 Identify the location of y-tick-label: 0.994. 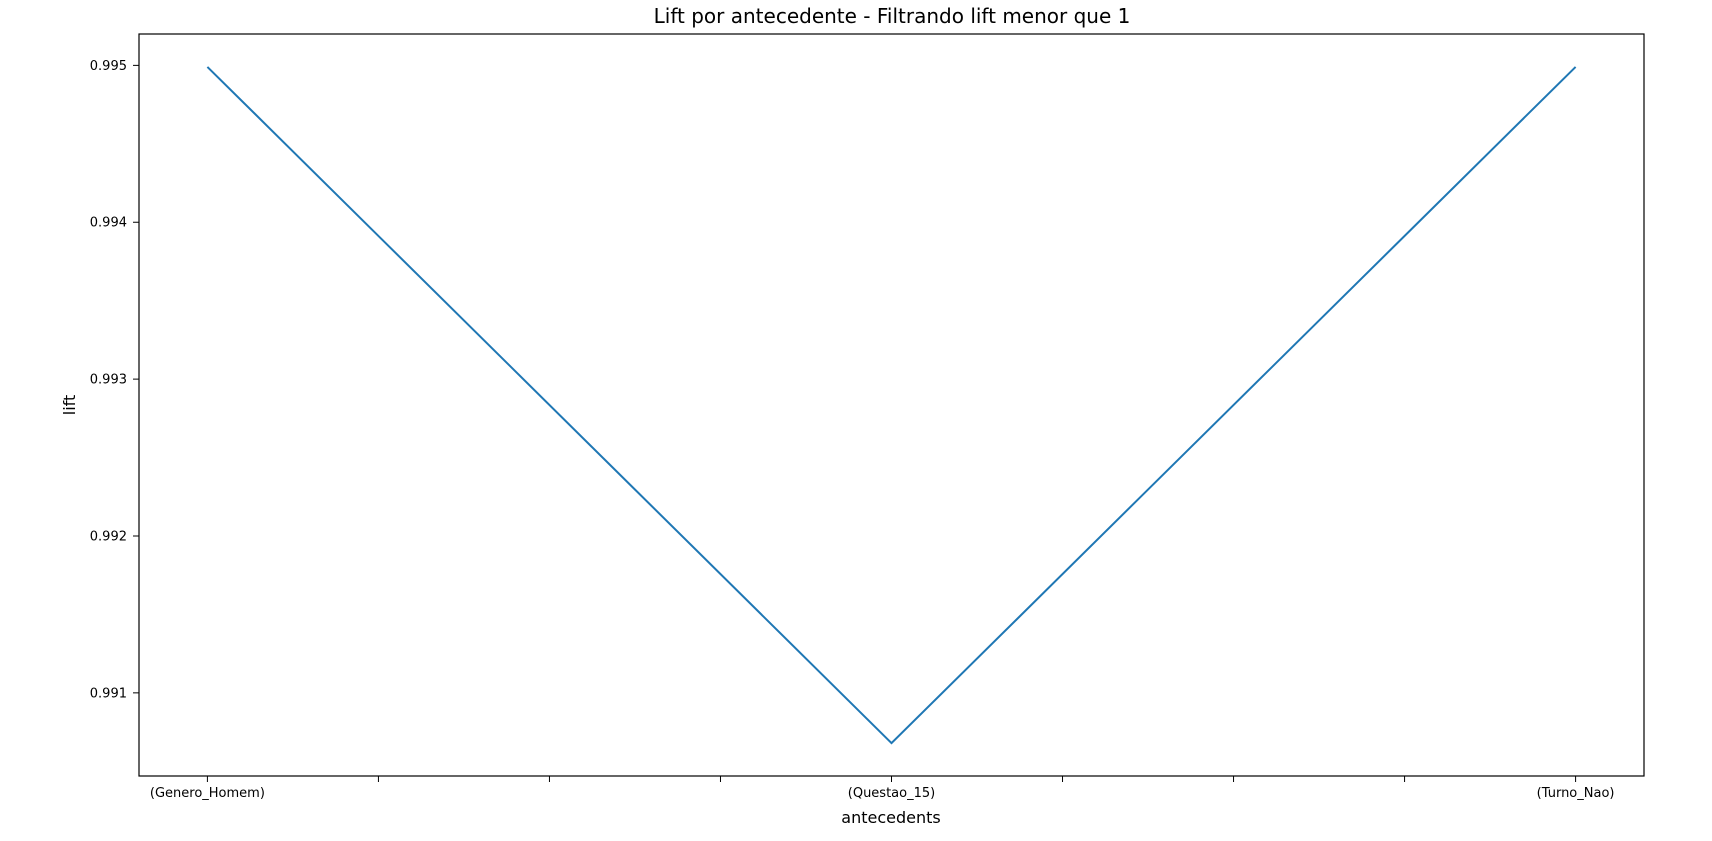
(108, 223).